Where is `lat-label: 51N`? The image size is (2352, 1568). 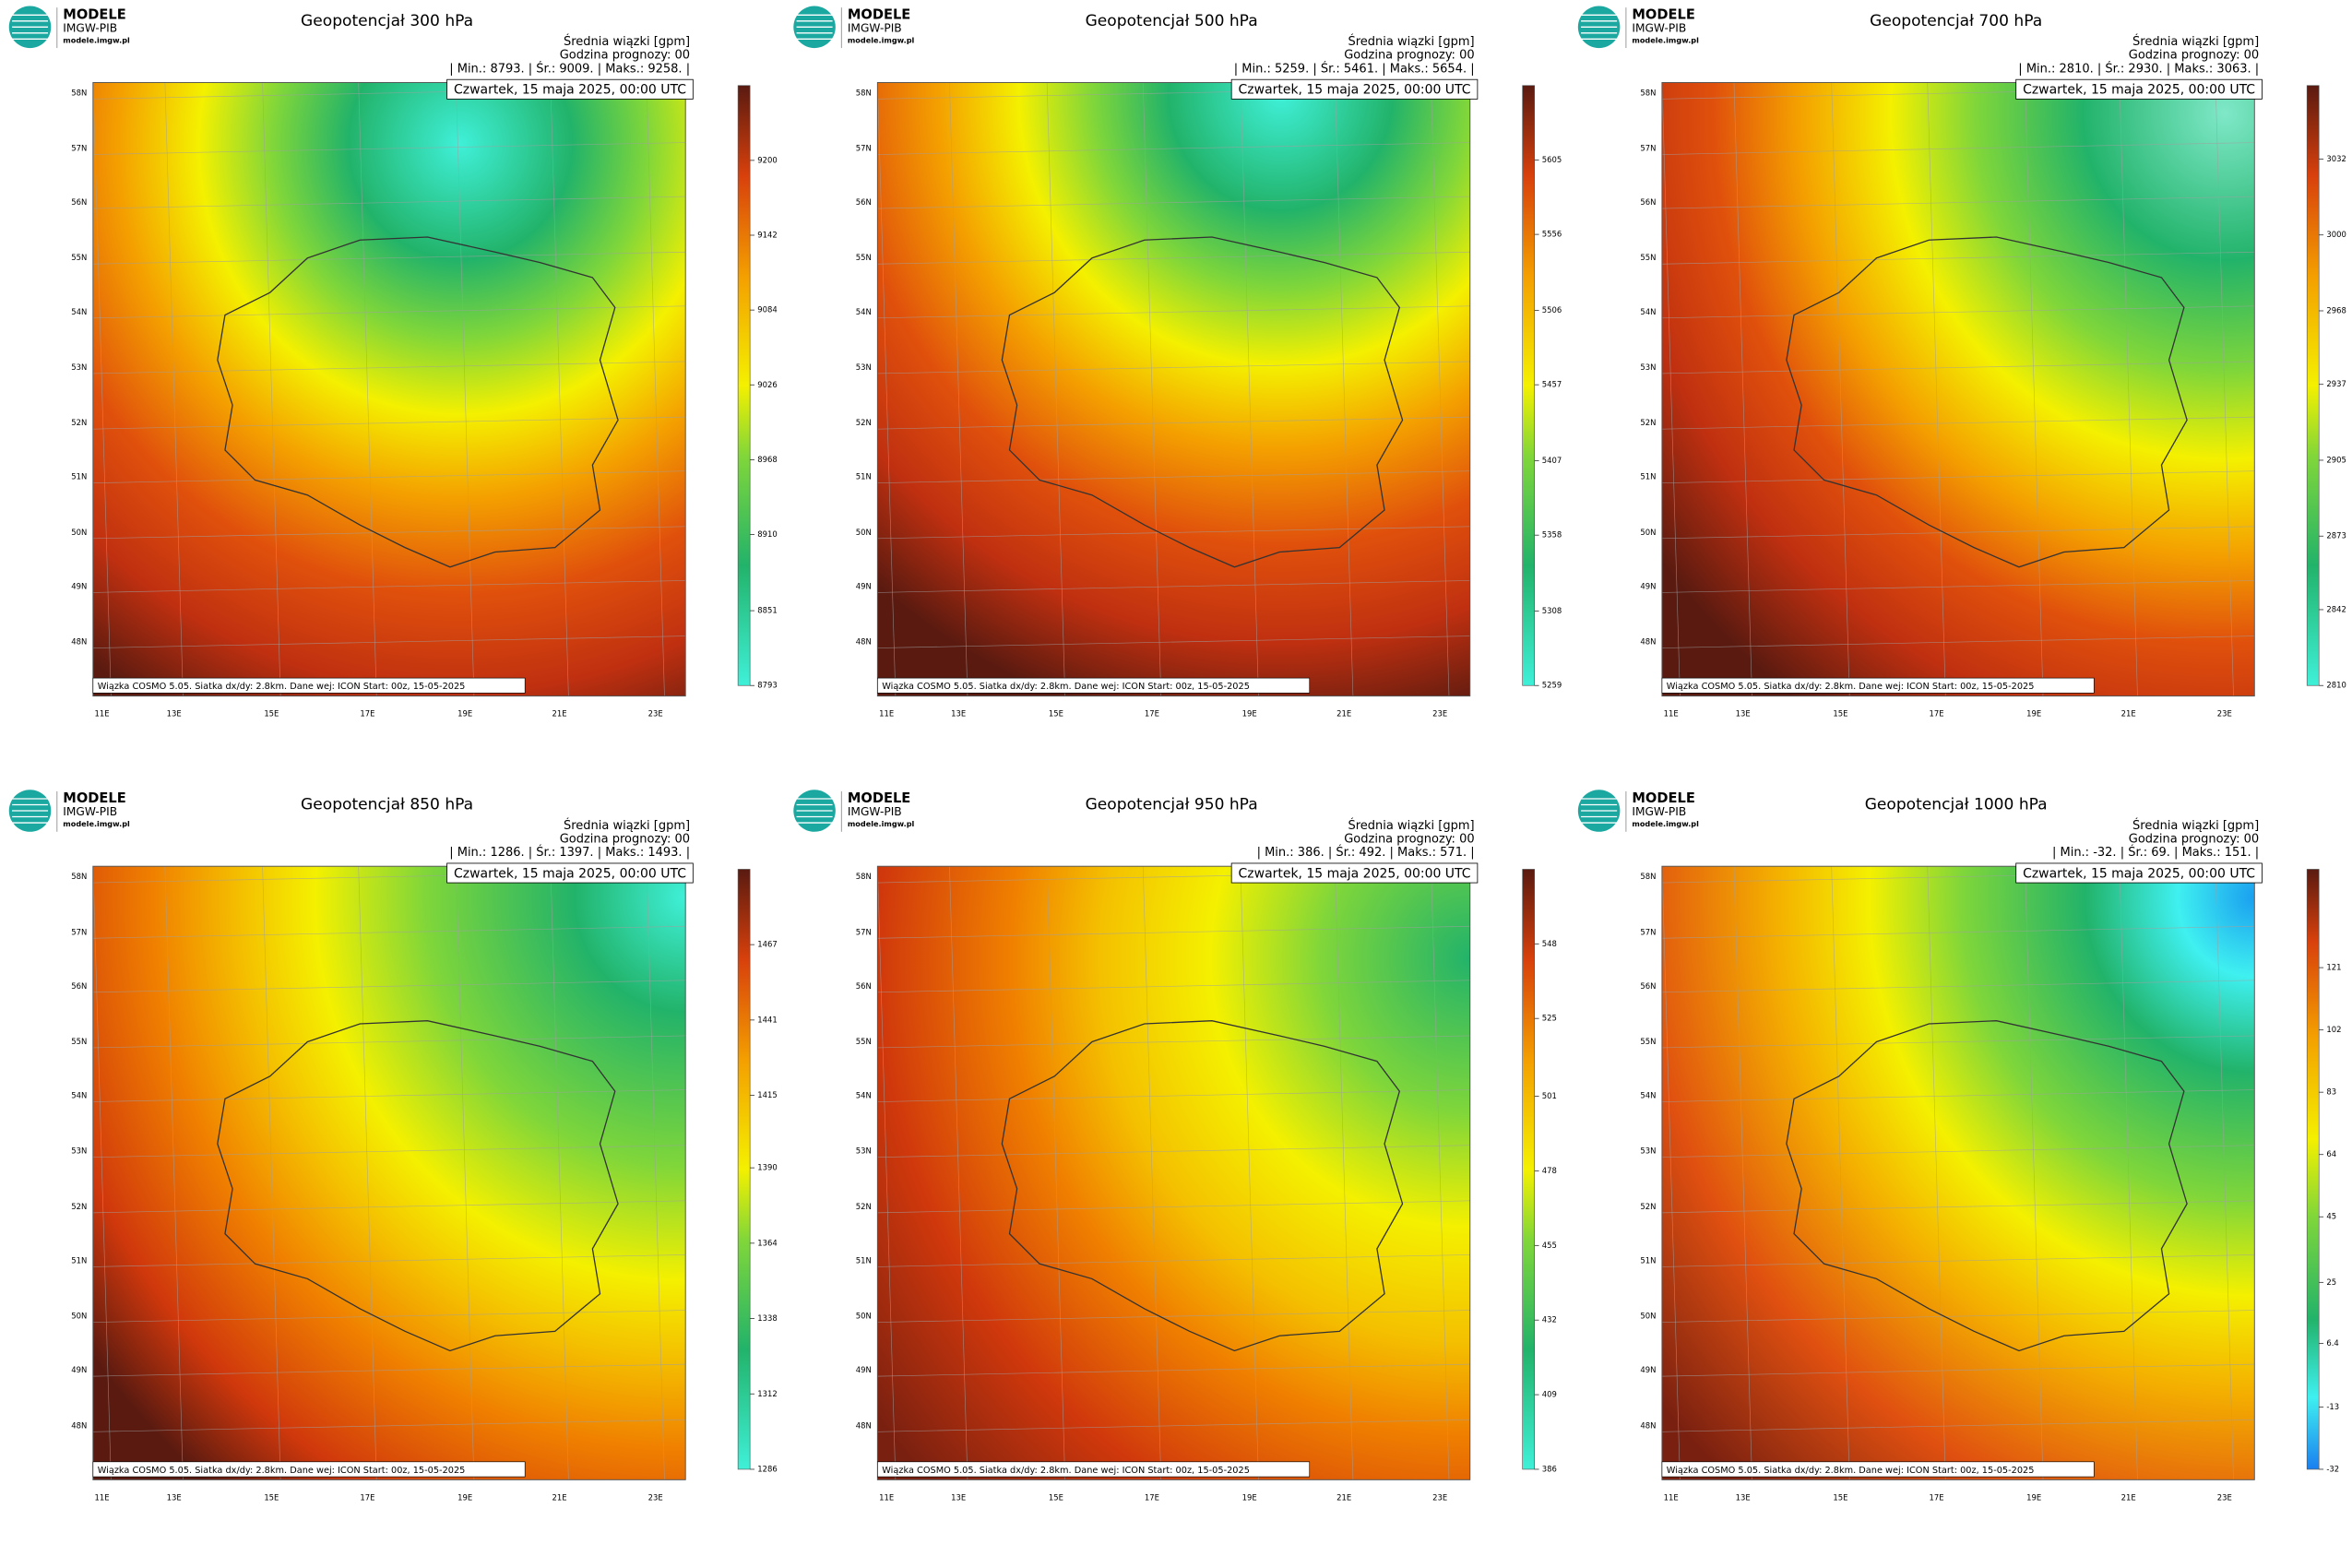
lat-label: 51N is located at coordinates (864, 476).